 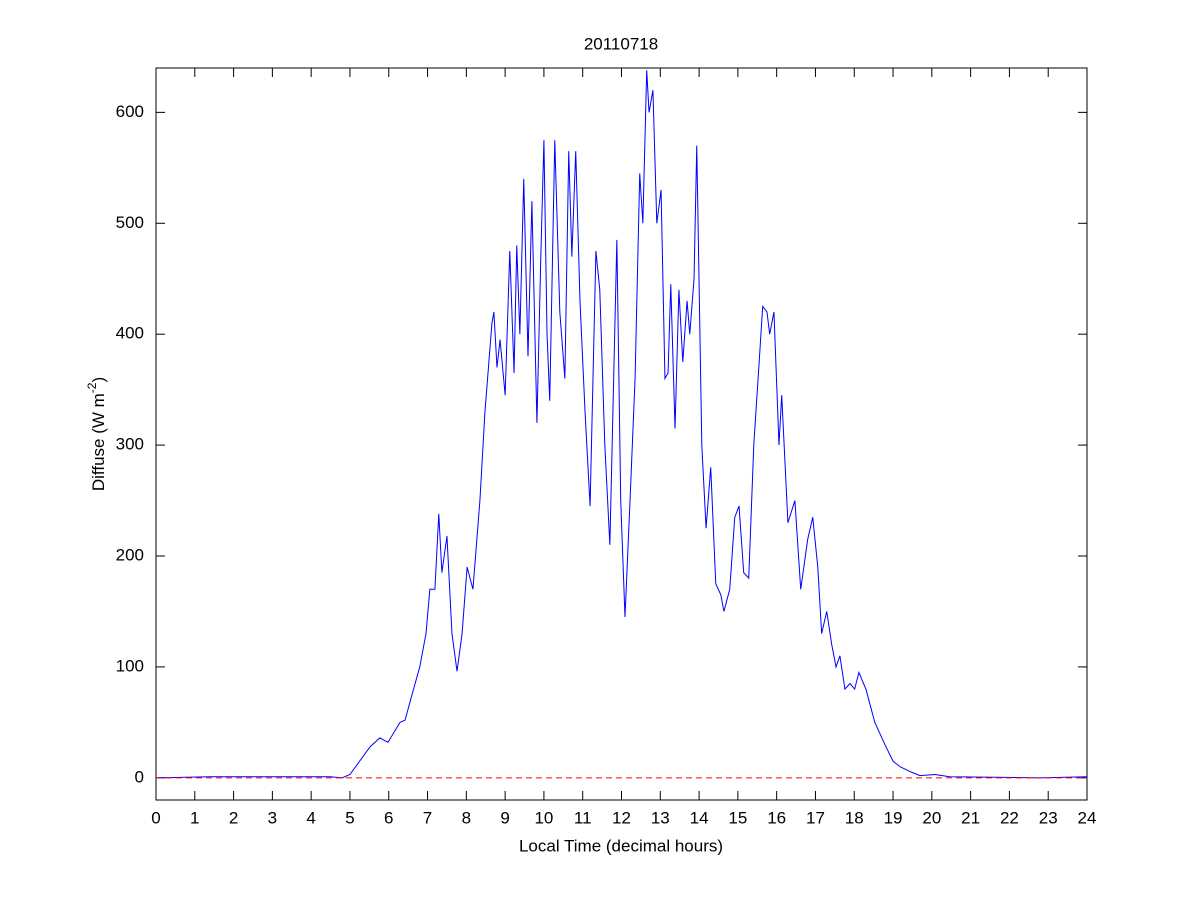 I want to click on x-tick-label: 4, so click(x=310, y=817).